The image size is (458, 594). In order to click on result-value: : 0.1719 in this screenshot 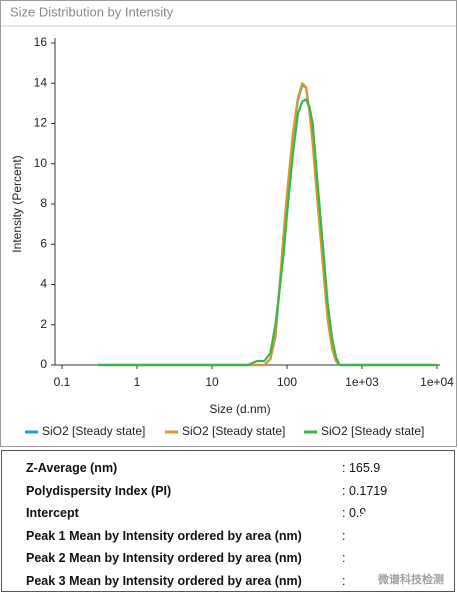, I will do `click(365, 490)`.